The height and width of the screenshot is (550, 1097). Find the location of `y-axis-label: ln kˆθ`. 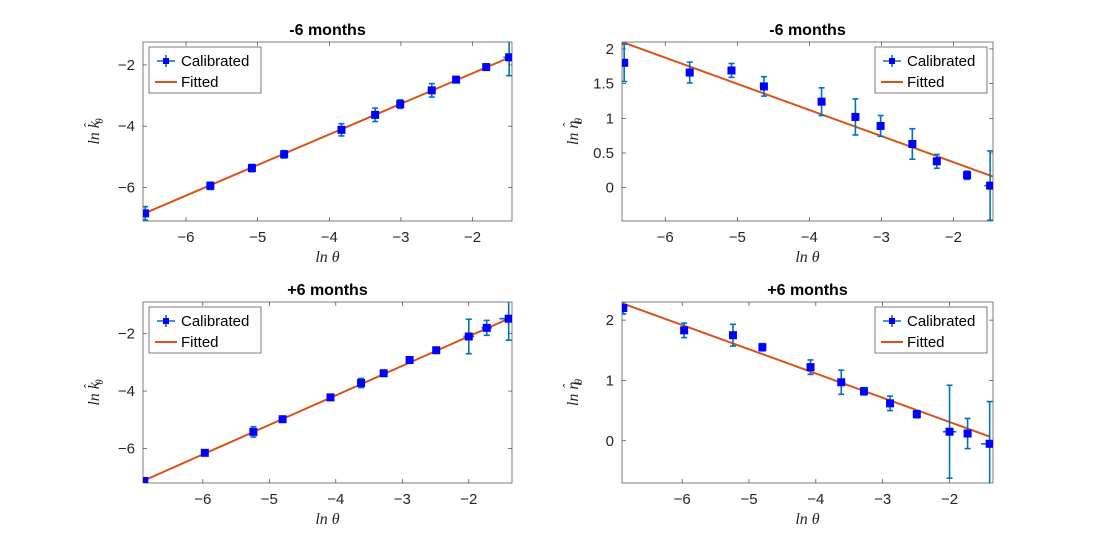

y-axis-label: ln kˆθ is located at coordinates (93, 392).